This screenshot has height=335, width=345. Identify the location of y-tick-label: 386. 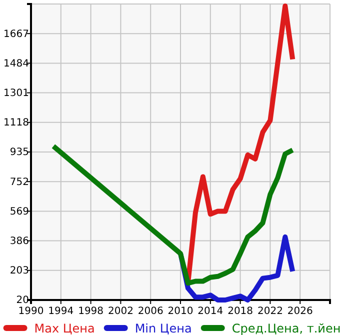
(19, 241).